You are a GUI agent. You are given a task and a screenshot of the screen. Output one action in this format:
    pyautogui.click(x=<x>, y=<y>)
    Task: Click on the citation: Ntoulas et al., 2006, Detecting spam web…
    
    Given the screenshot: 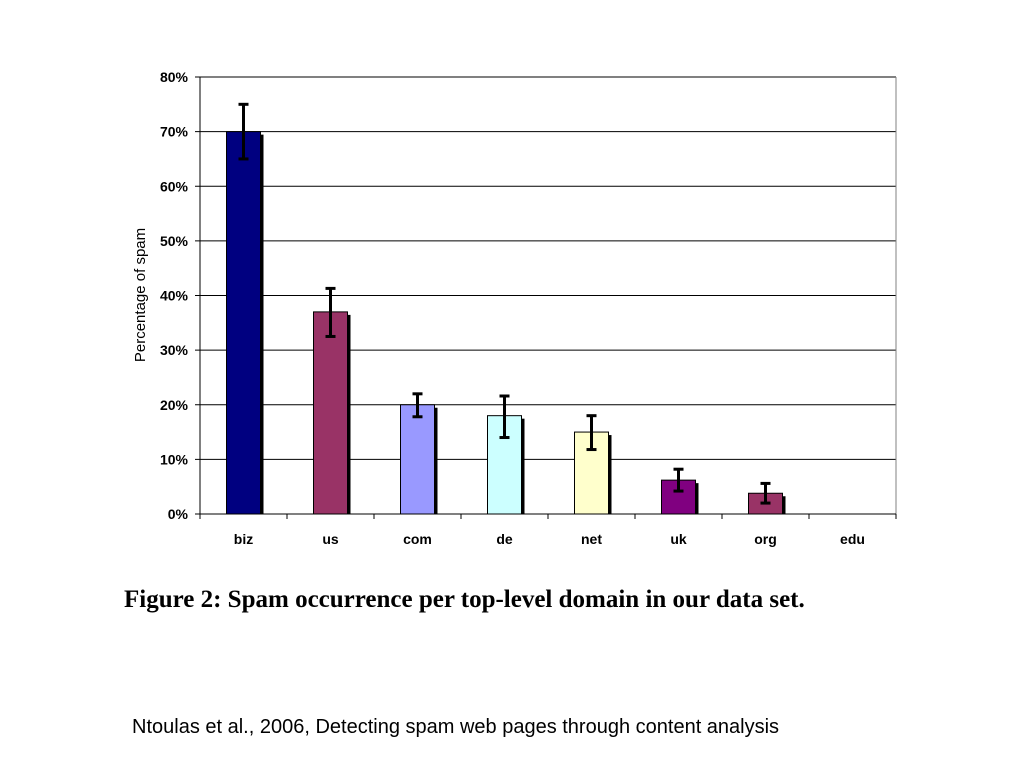 What is the action you would take?
    pyautogui.click(x=456, y=727)
    